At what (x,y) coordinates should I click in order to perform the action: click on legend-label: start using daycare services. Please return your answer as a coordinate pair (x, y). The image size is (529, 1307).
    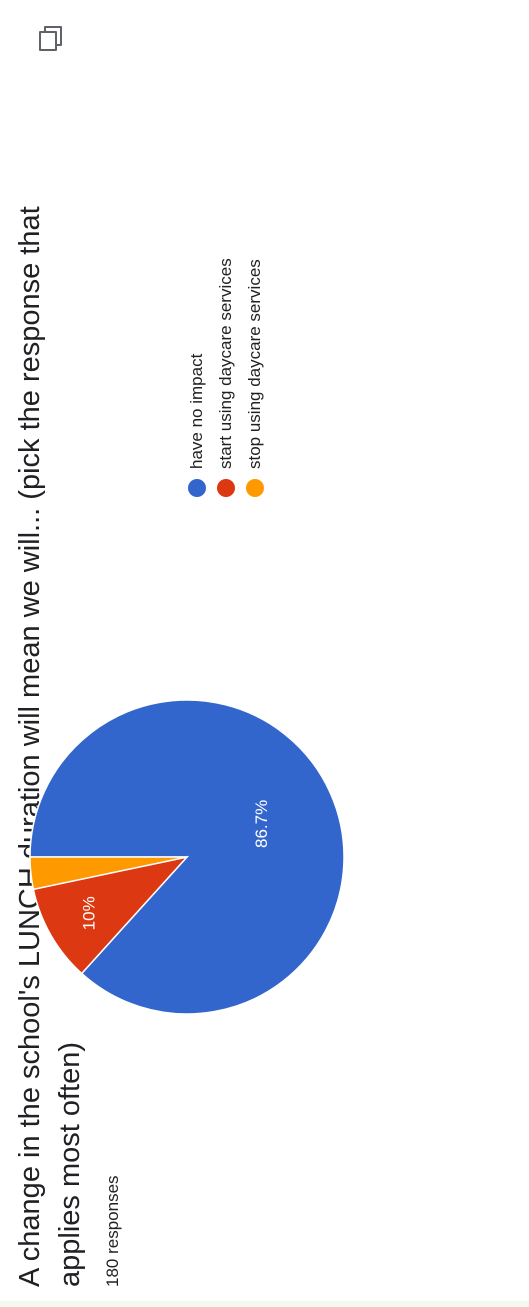
    Looking at the image, I should click on (225, 363).